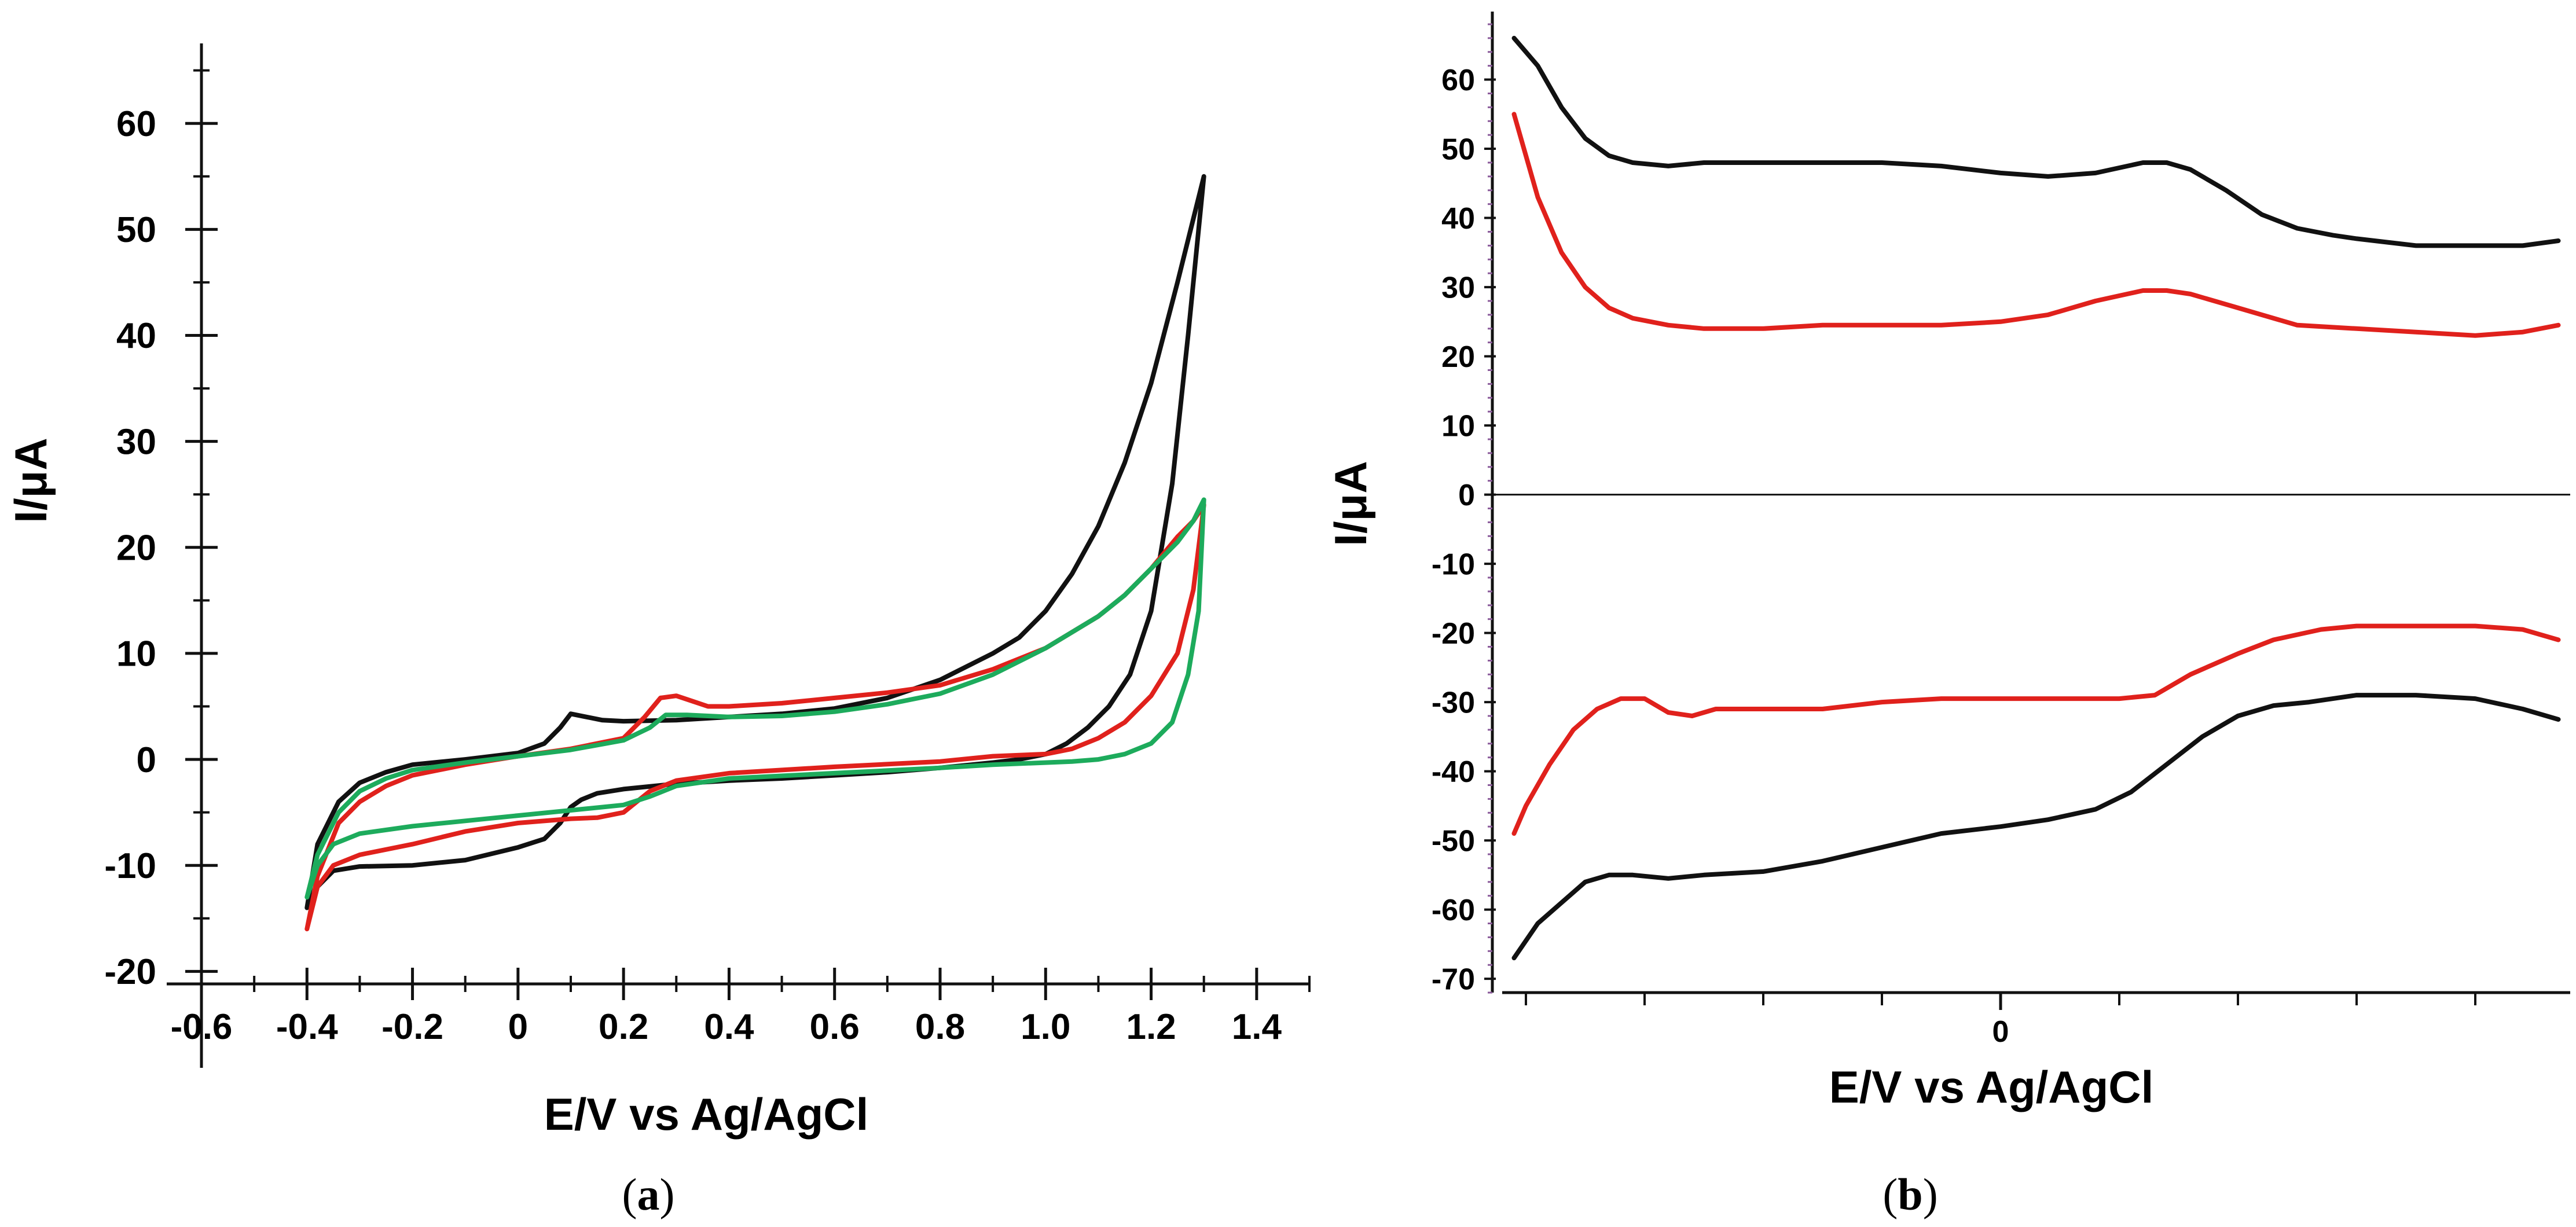 This screenshot has height=1227, width=2576. Describe the element at coordinates (307, 1027) in the screenshot. I see `x-tick-label: -0.4` at that location.